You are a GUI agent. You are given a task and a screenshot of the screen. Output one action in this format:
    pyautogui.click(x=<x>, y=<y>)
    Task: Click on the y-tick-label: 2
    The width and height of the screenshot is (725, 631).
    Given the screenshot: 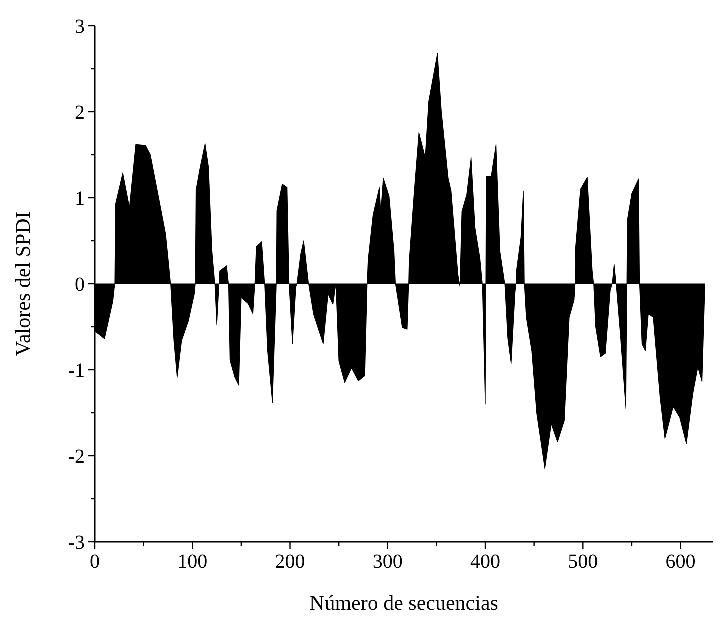 What is the action you would take?
    pyautogui.click(x=80, y=113)
    